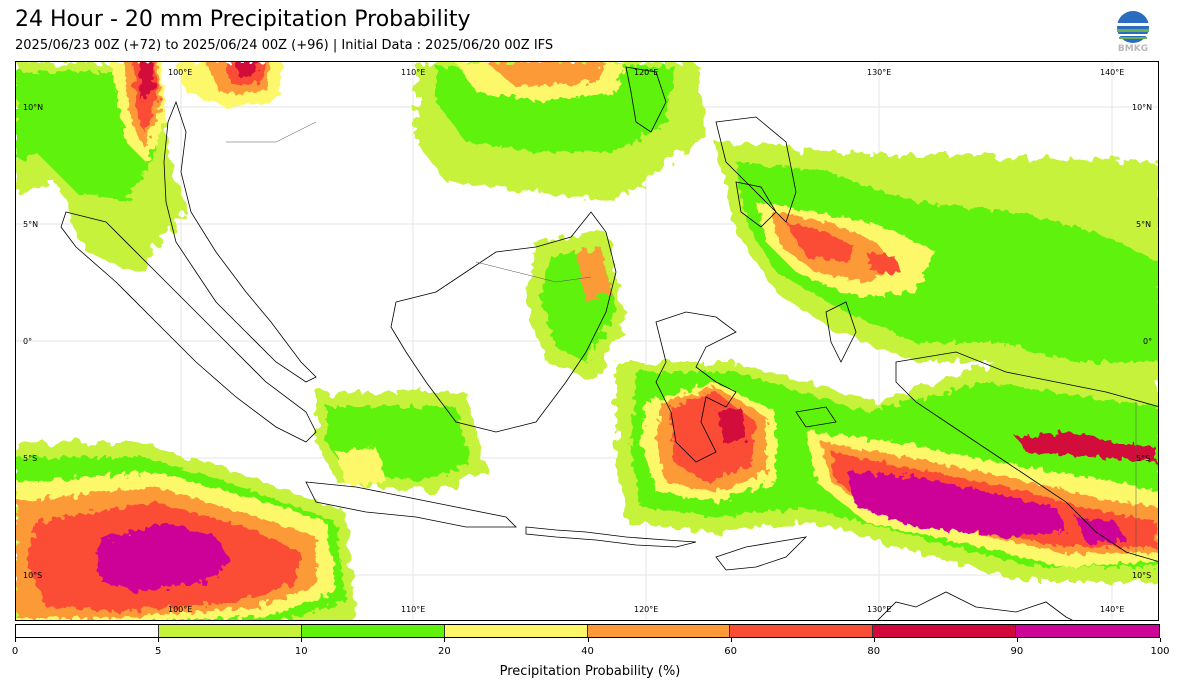 This screenshot has width=1180, height=690. What do you see at coordinates (646, 609) in the screenshot?
I see `lon-label-120e-bottom: 120°E` at bounding box center [646, 609].